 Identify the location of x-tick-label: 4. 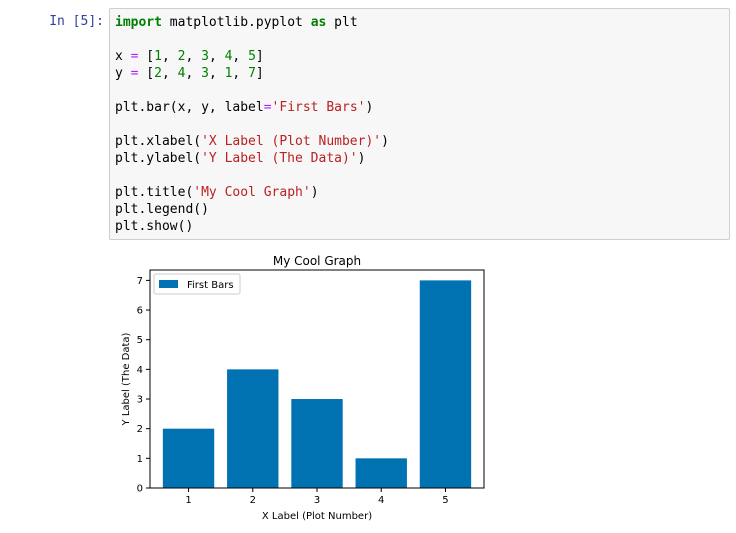
(381, 500).